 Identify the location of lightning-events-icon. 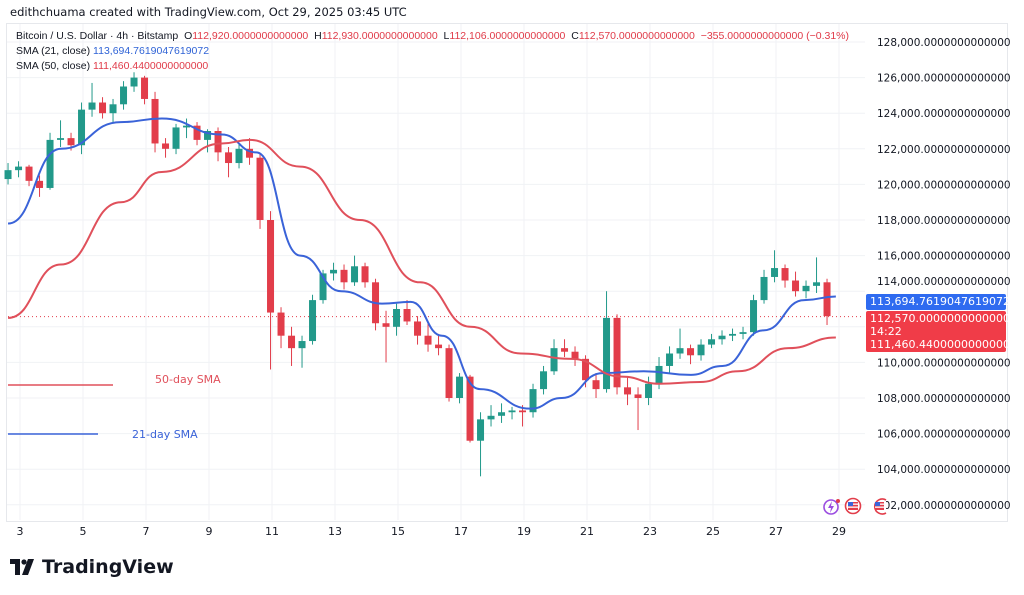
(831, 507).